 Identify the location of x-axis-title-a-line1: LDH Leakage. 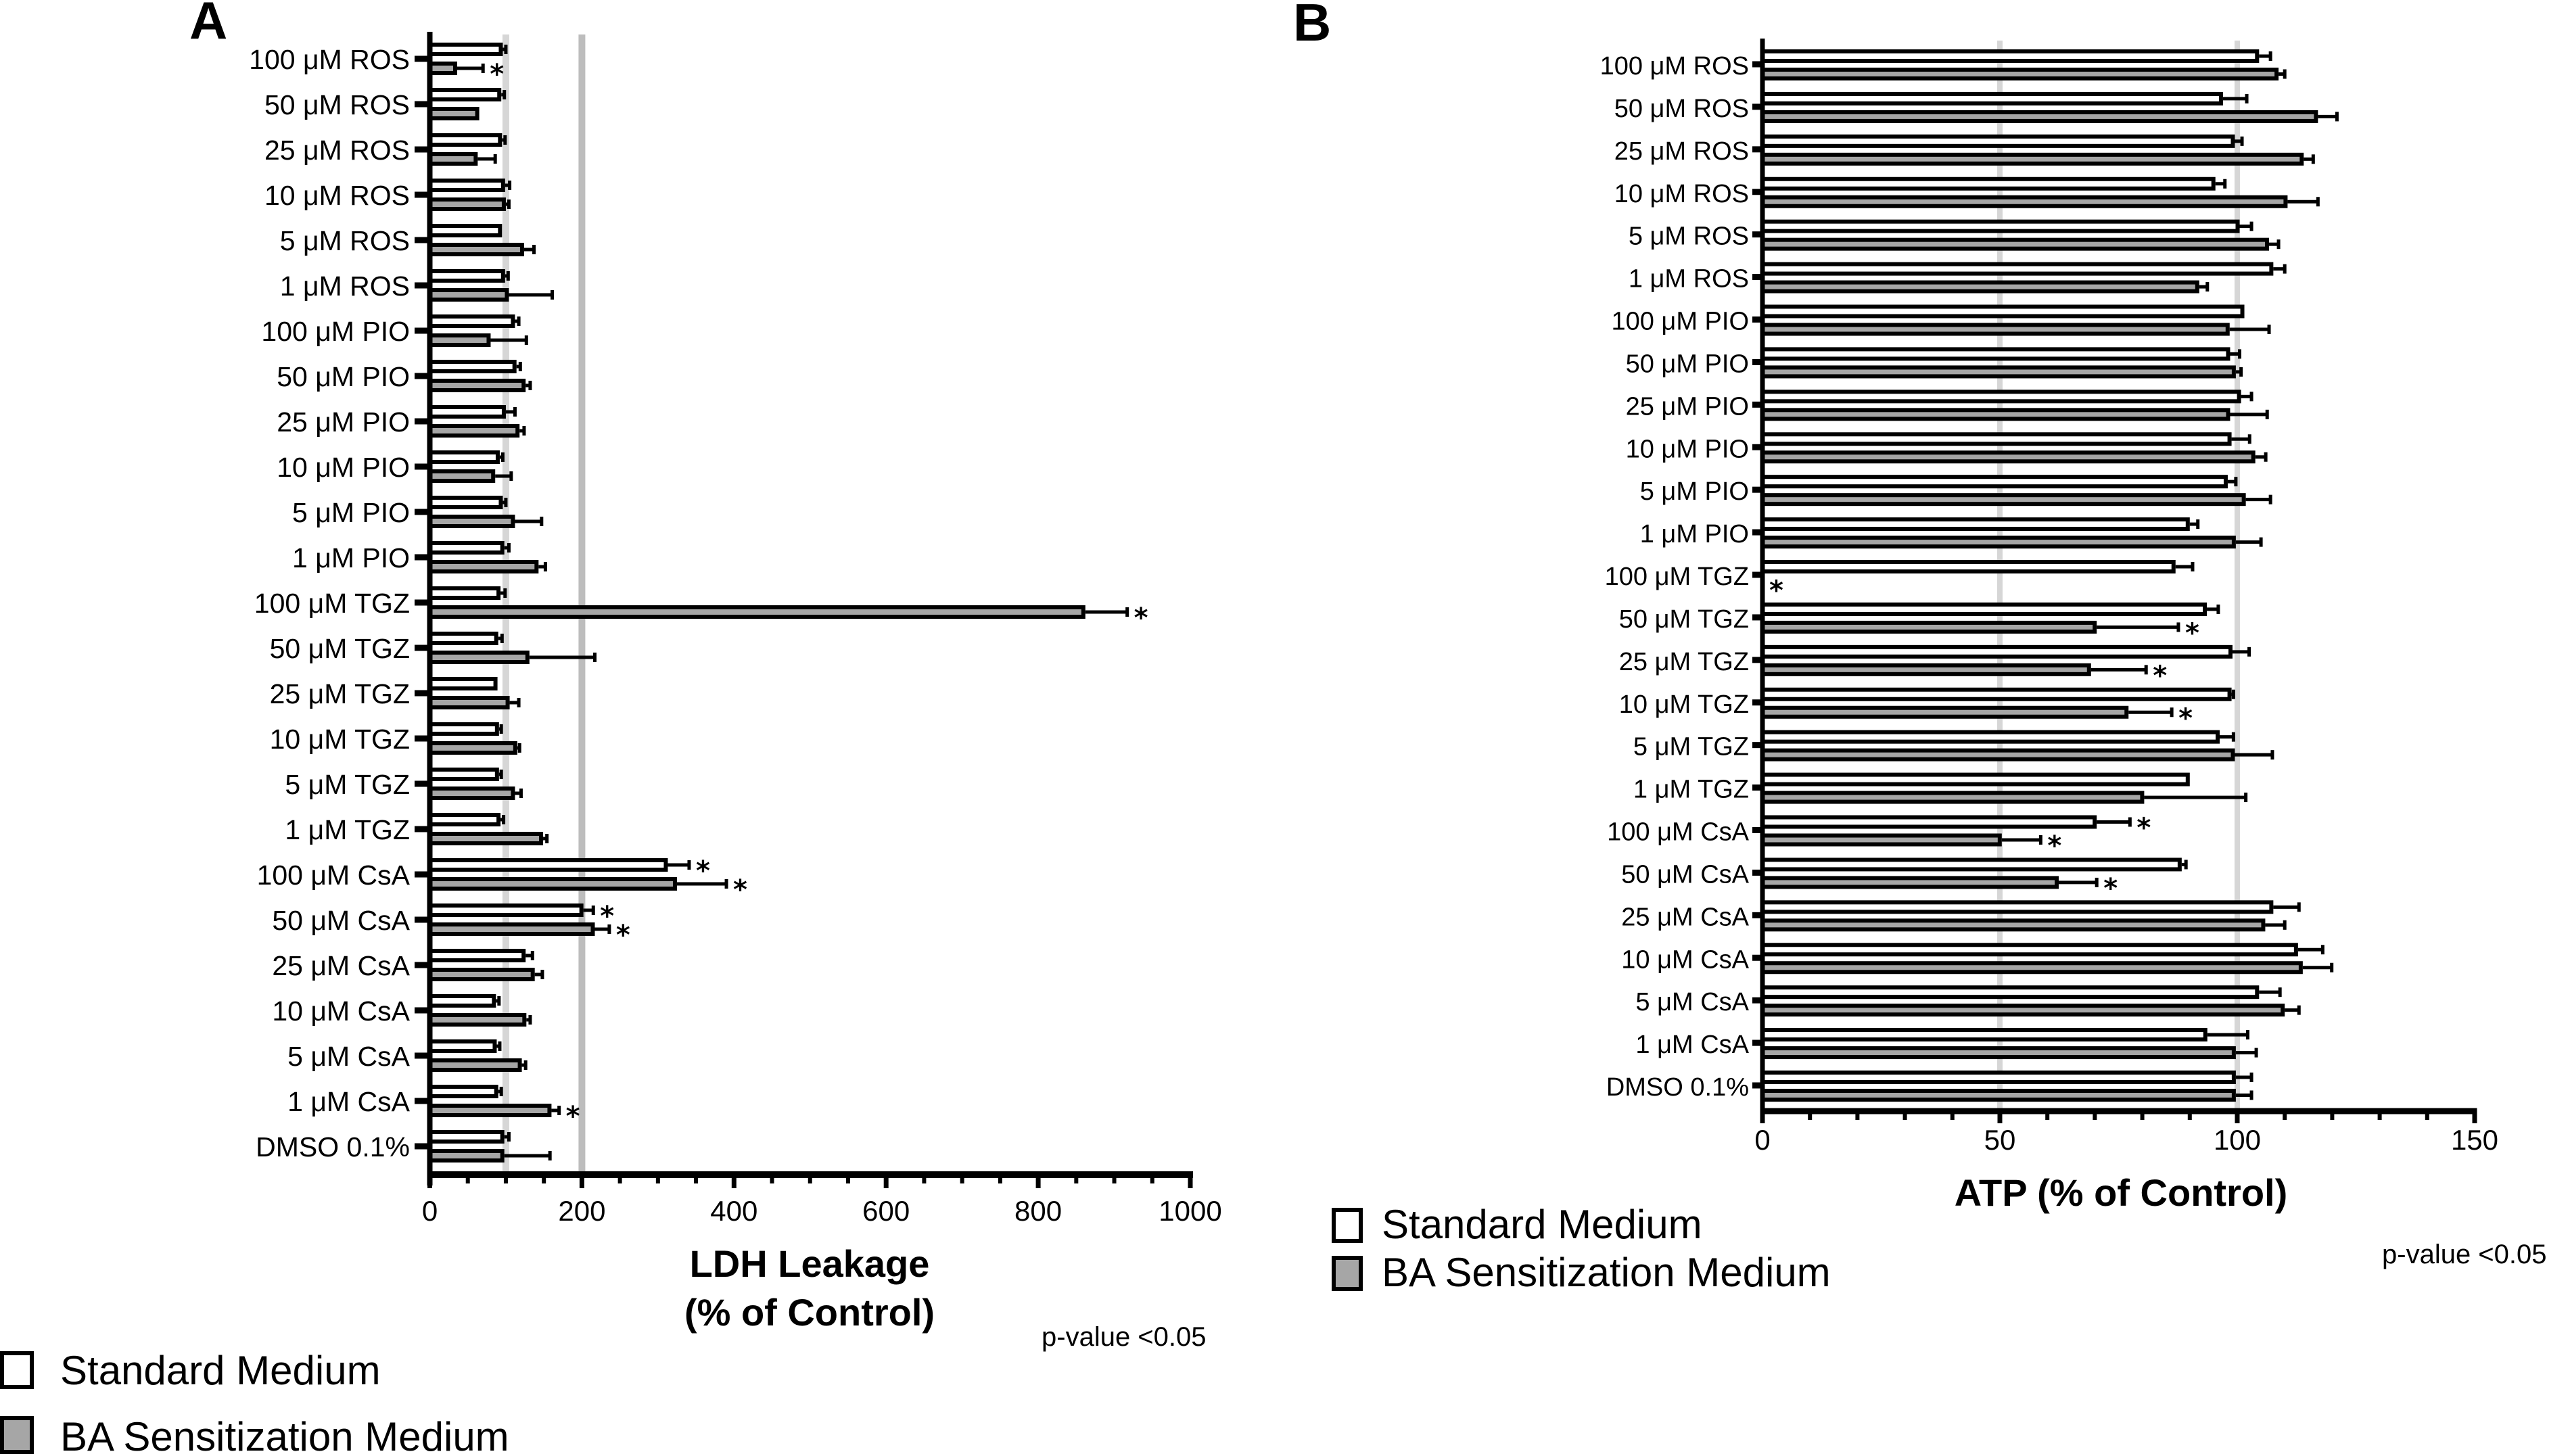
(810, 1264).